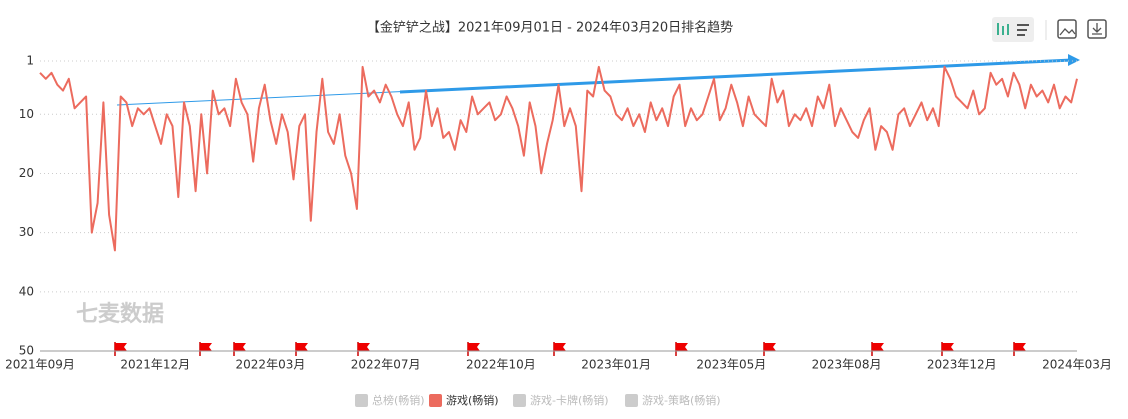 Image resolution: width=1128 pixels, height=419 pixels. Describe the element at coordinates (26, 351) in the screenshot. I see `y-tick-label: 50` at that location.